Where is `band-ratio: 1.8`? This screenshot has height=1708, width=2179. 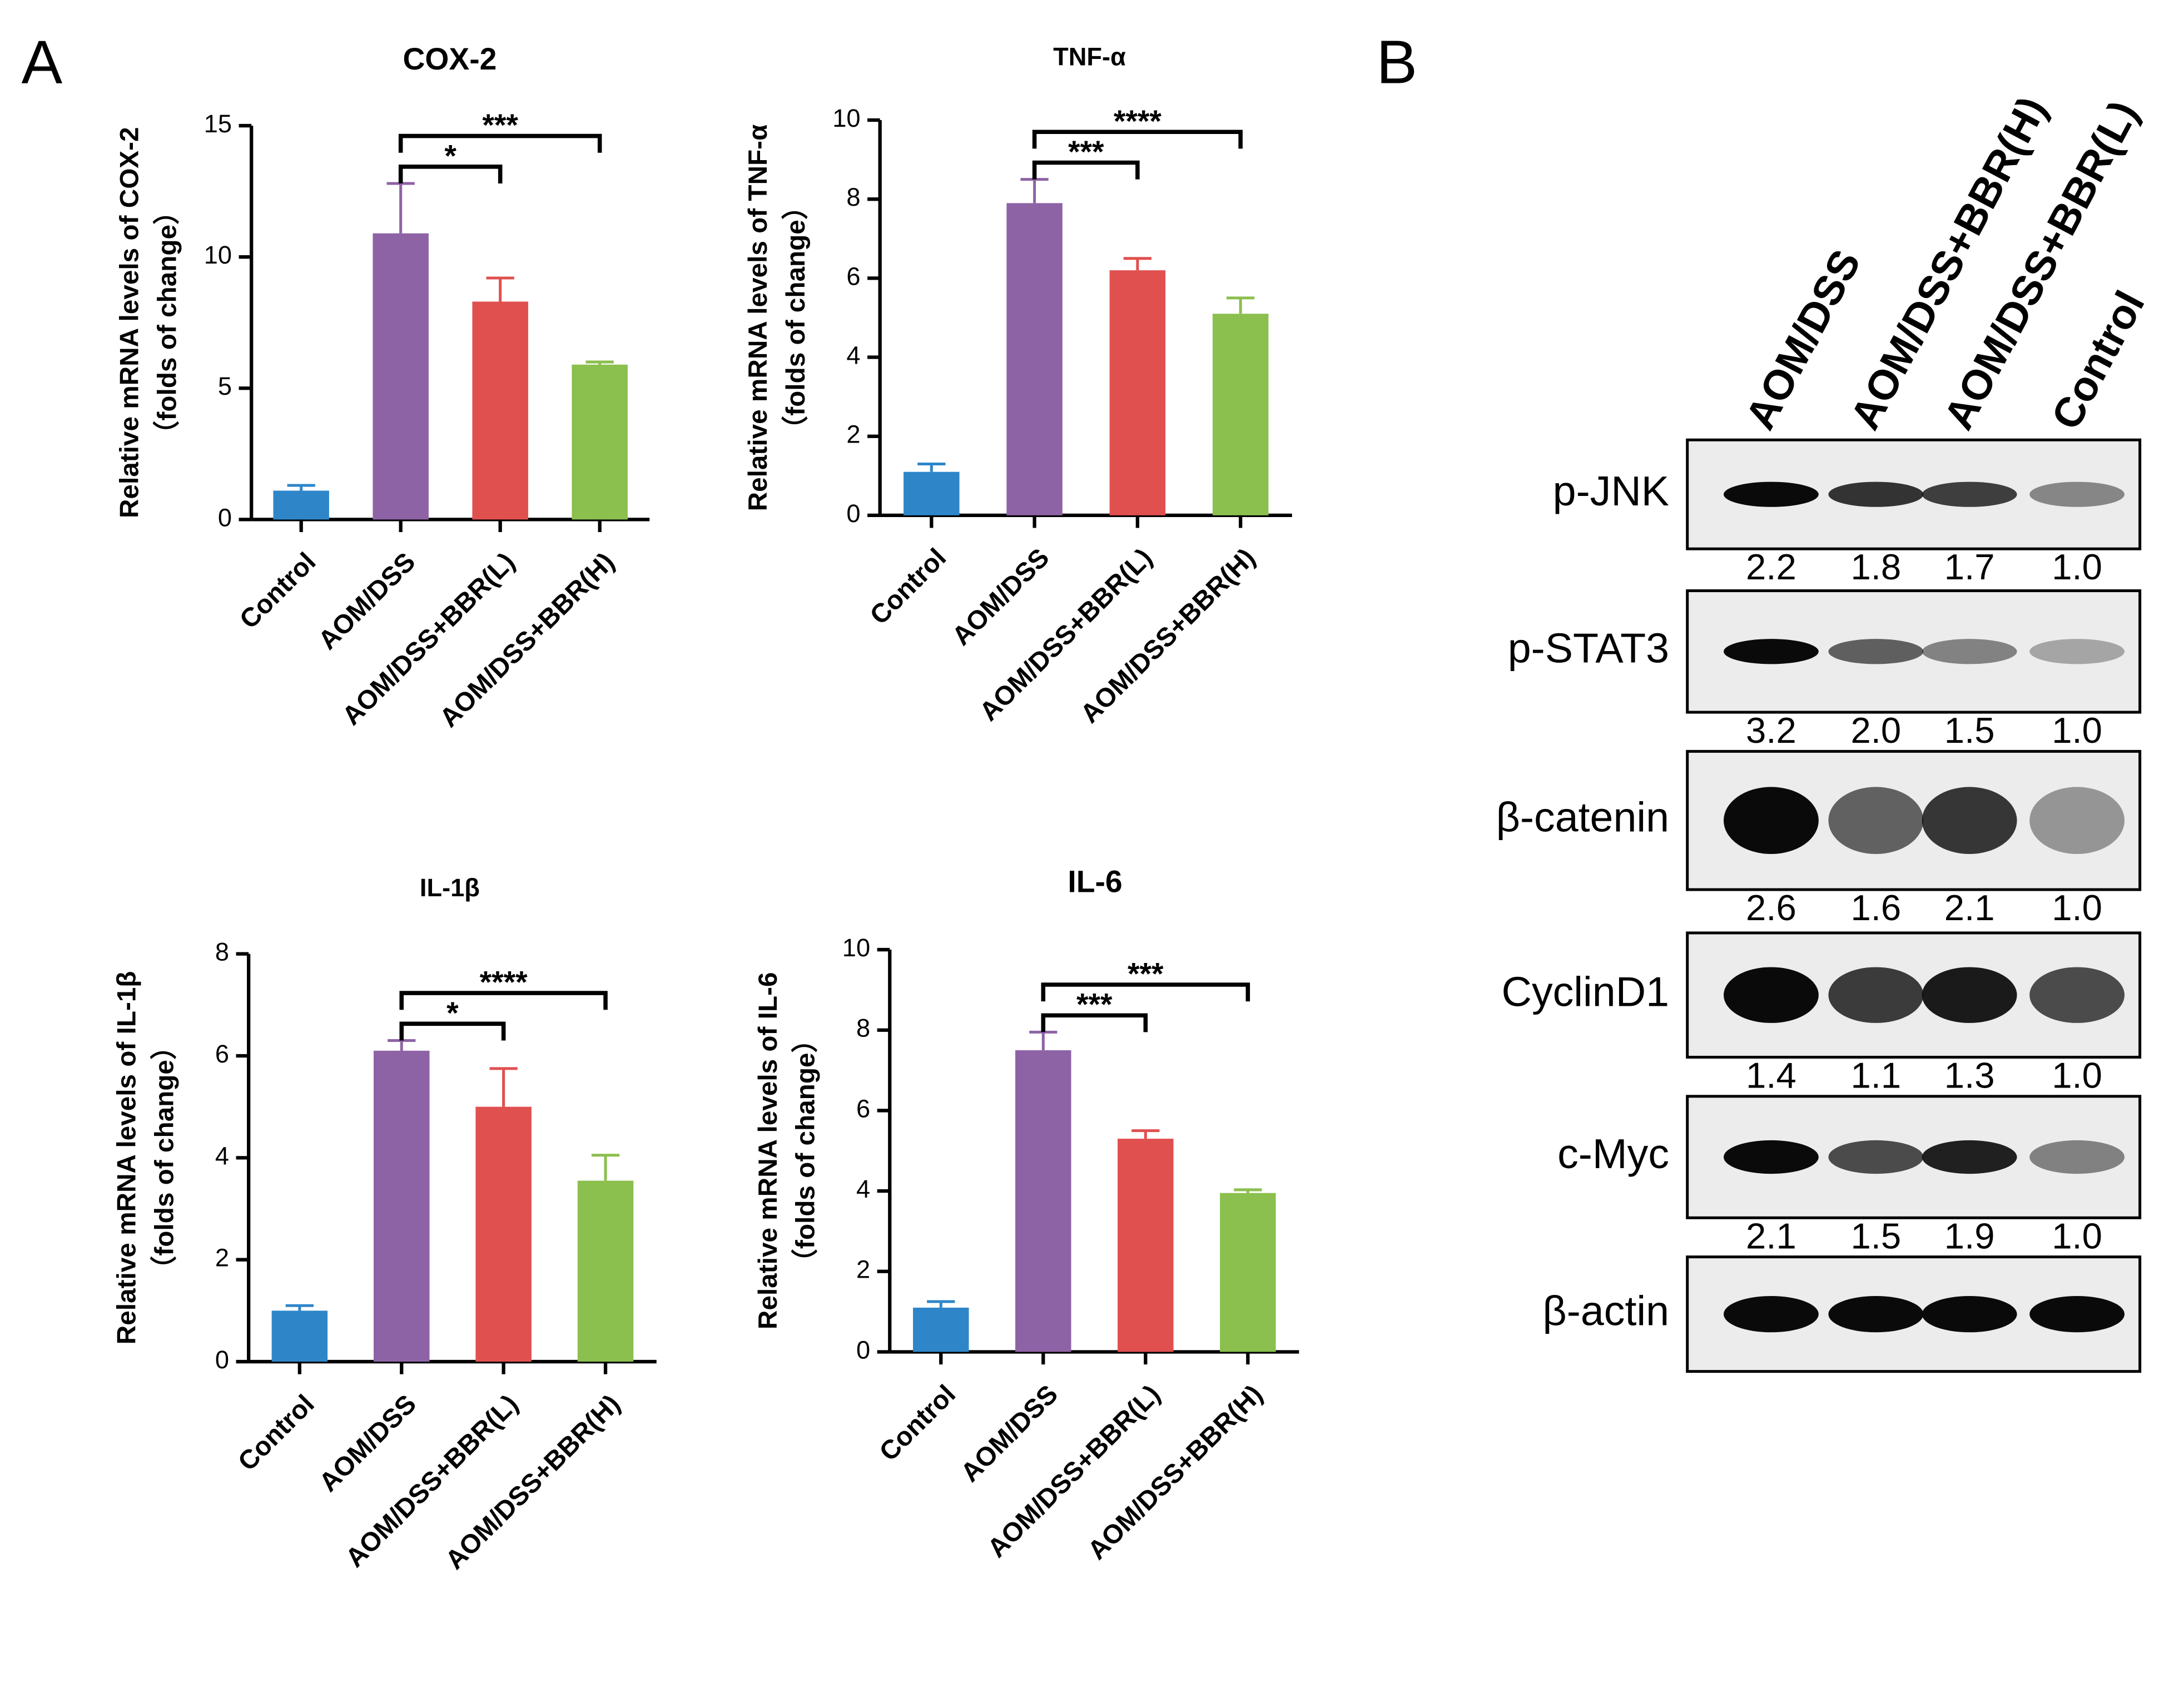 band-ratio: 1.8 is located at coordinates (1875, 567).